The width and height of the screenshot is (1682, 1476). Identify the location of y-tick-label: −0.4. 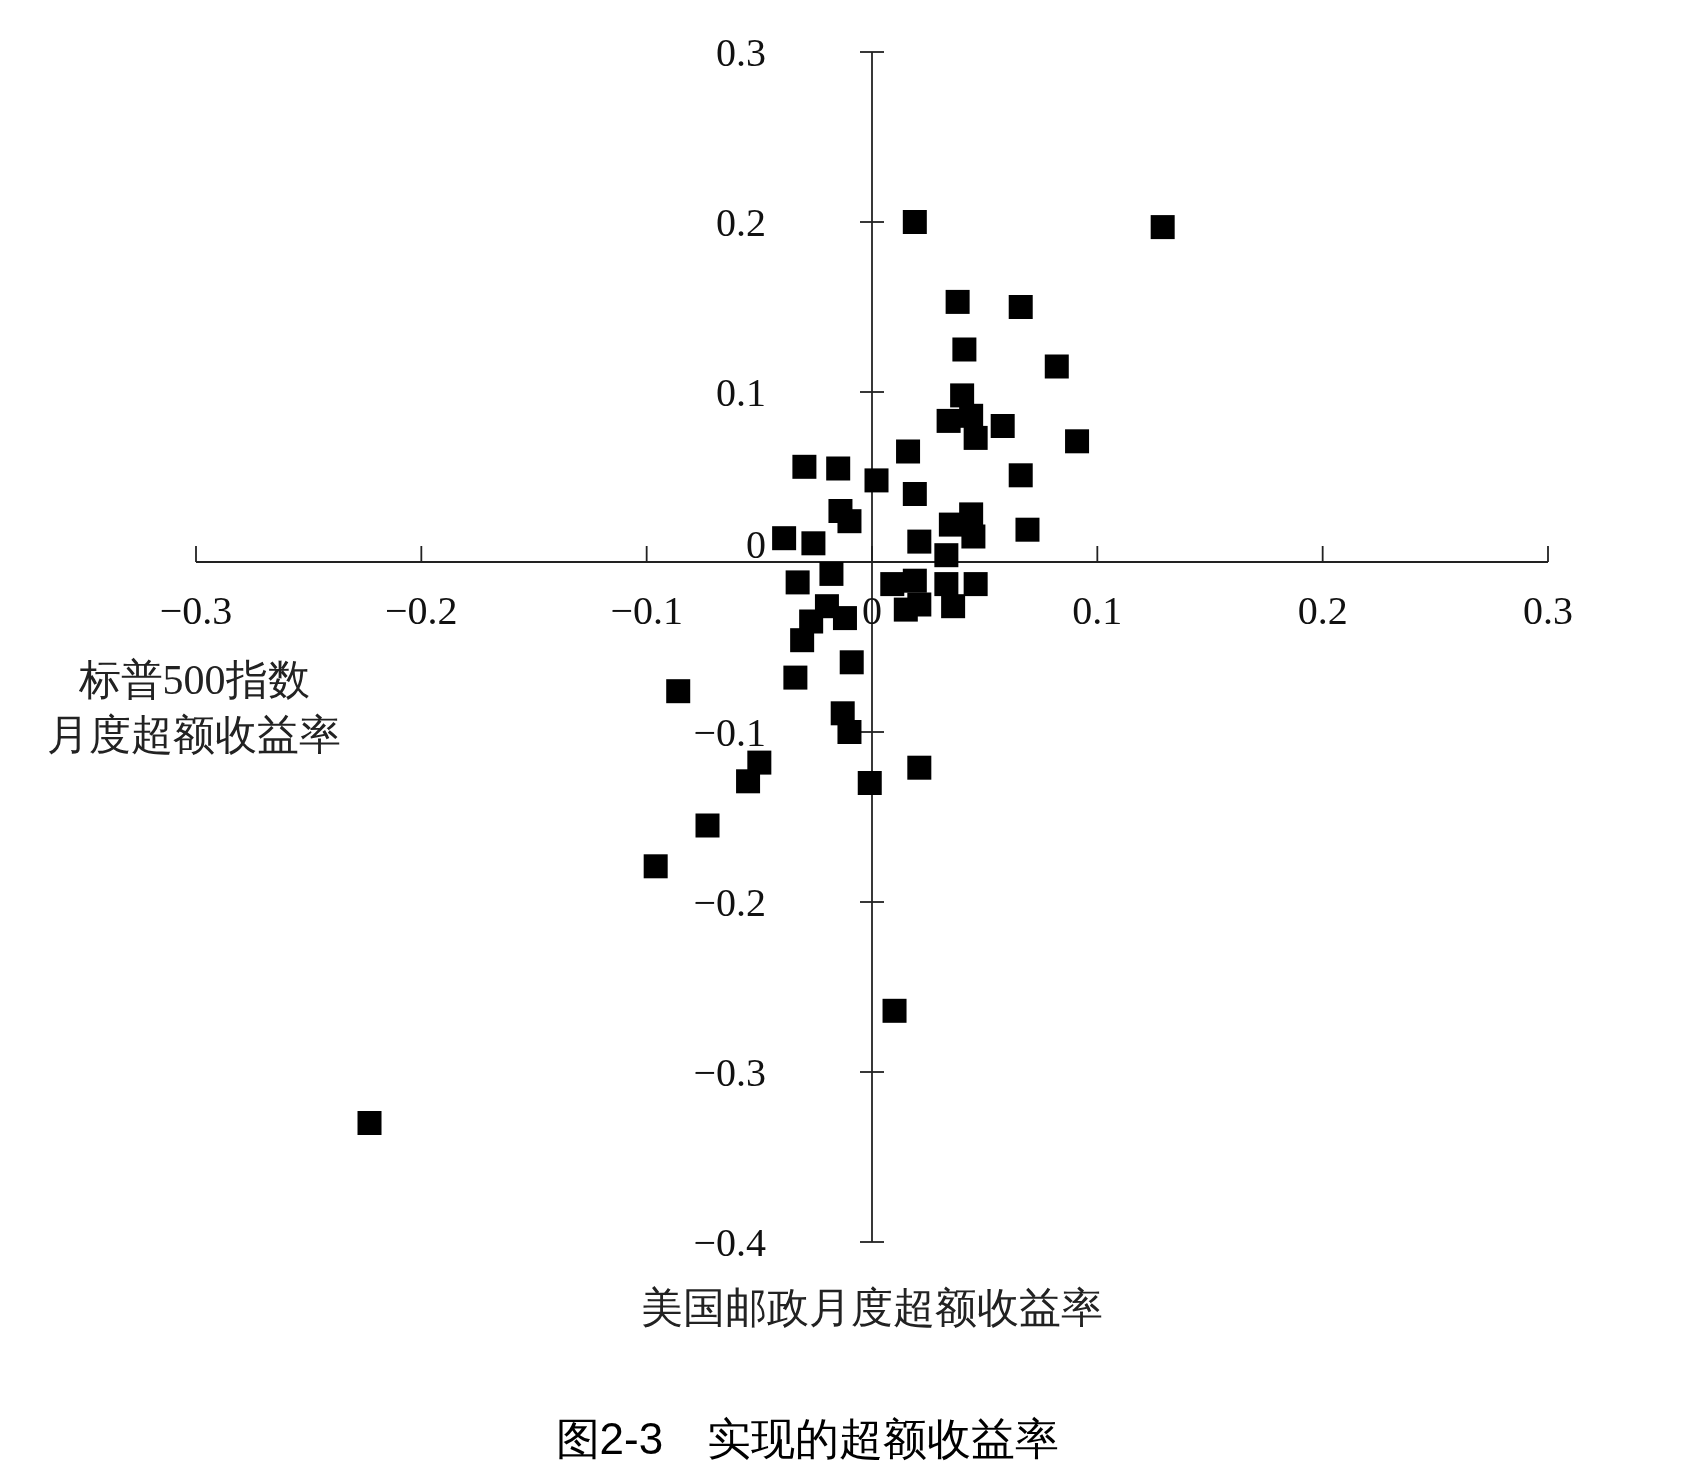
(729, 1242).